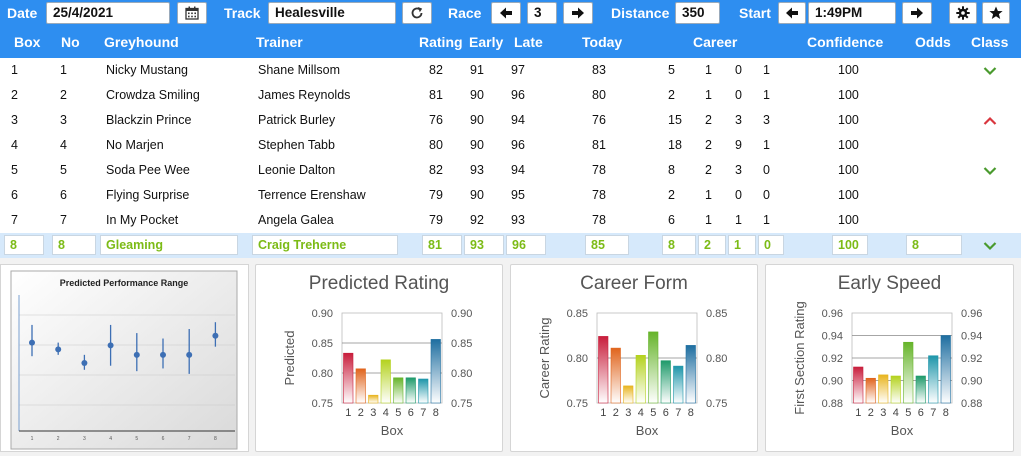  What do you see at coordinates (312, 195) in the screenshot?
I see `trainer-cell: Terrence Erenshaw` at bounding box center [312, 195].